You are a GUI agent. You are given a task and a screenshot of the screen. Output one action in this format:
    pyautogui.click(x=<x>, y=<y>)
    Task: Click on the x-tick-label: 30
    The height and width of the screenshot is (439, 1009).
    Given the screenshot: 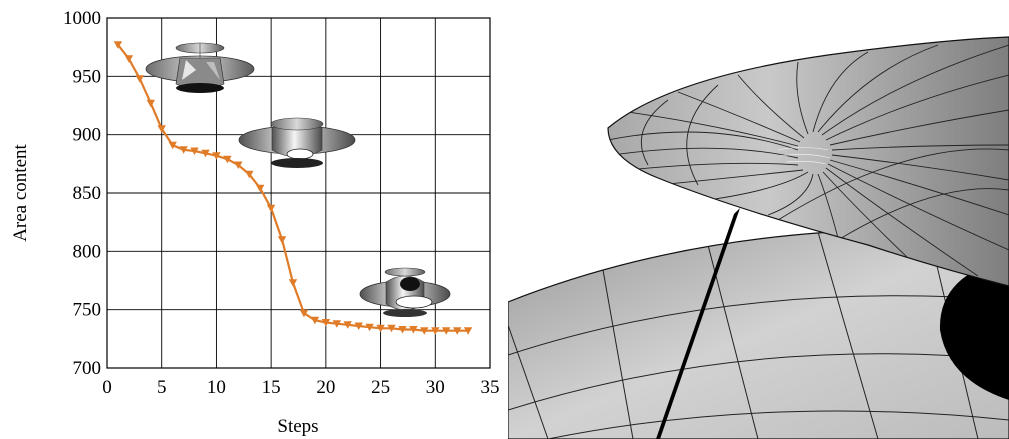 What is the action you would take?
    pyautogui.click(x=435, y=387)
    